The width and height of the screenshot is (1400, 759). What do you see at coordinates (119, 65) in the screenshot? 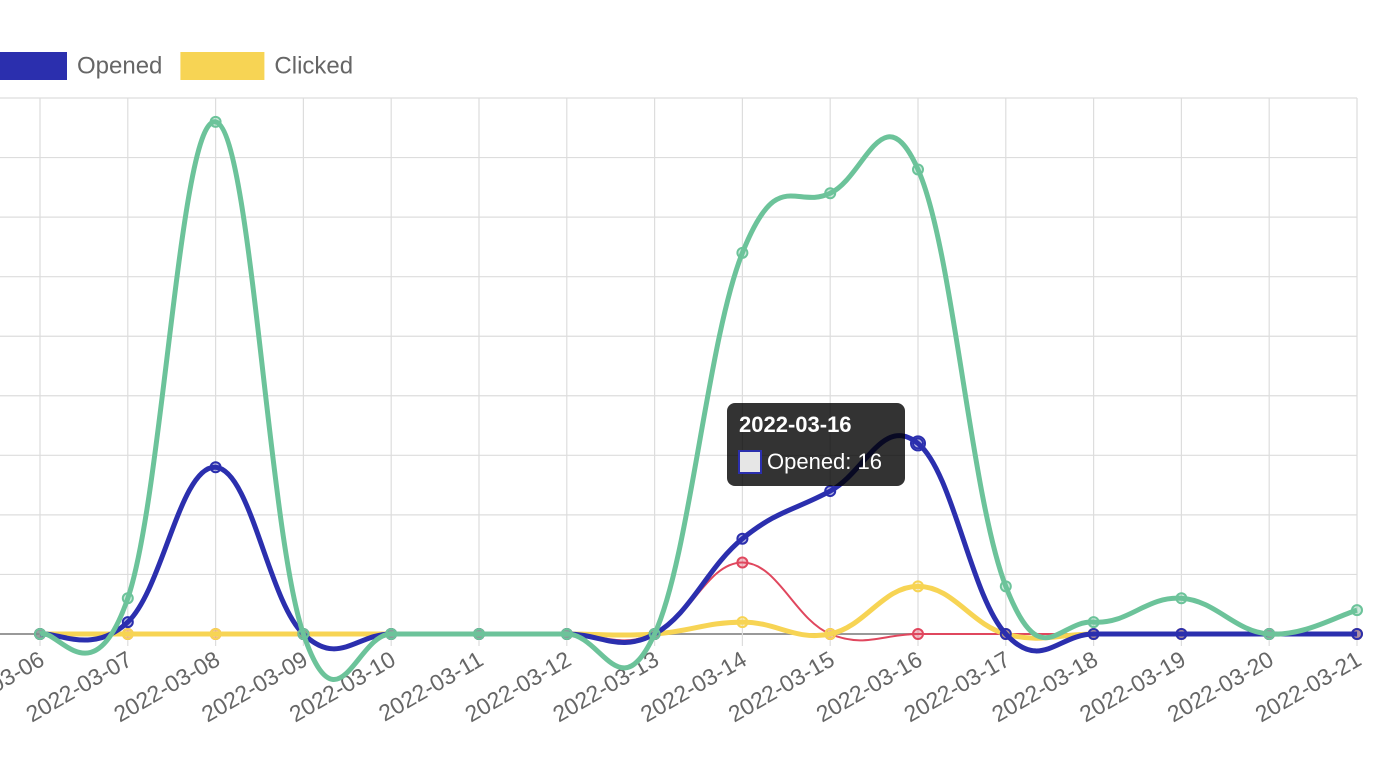
I see `legend-label: Opened` at bounding box center [119, 65].